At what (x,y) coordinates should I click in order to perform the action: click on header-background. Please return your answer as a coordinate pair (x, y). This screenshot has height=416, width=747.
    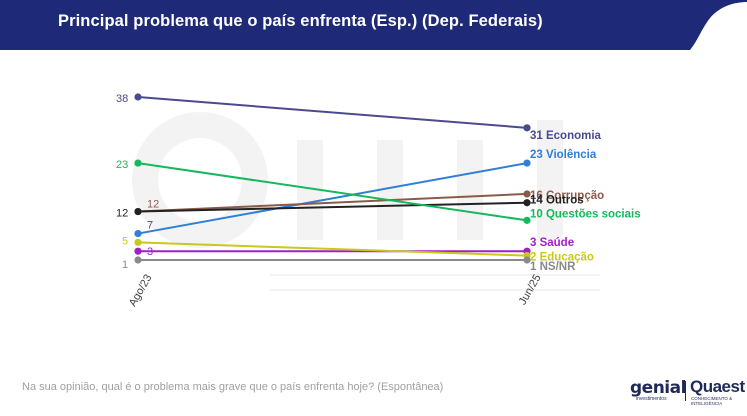
    Looking at the image, I should click on (373, 25).